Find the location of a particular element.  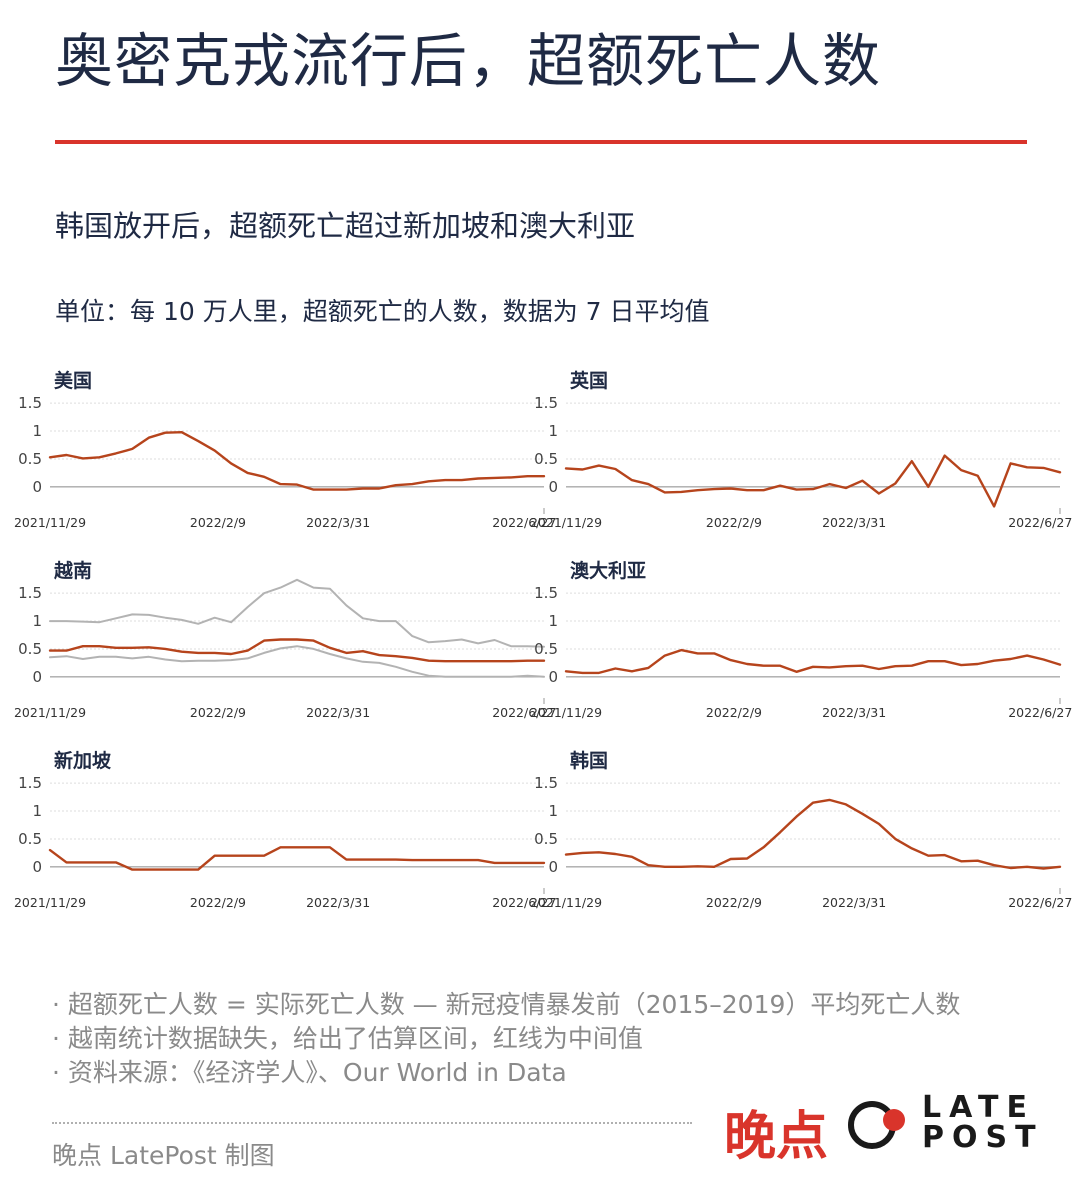

panel-title-australia: 澳大利亚 is located at coordinates (608, 571).